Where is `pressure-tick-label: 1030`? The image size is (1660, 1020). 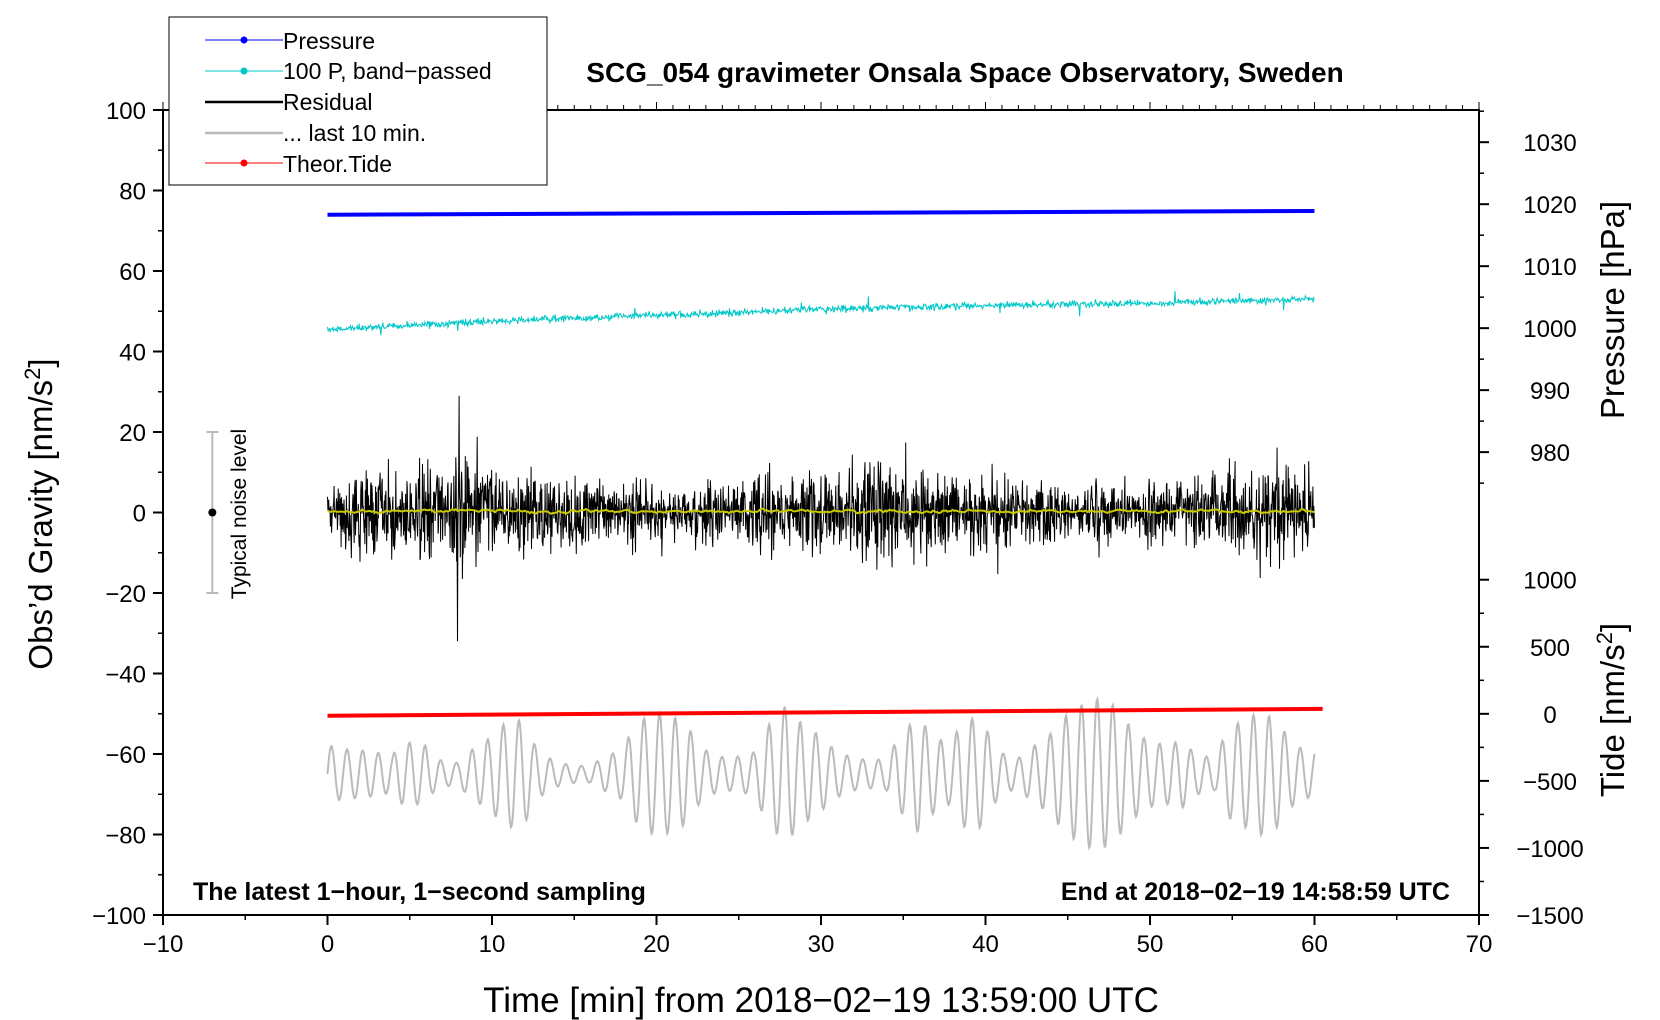 pressure-tick-label: 1030 is located at coordinates (1549, 143).